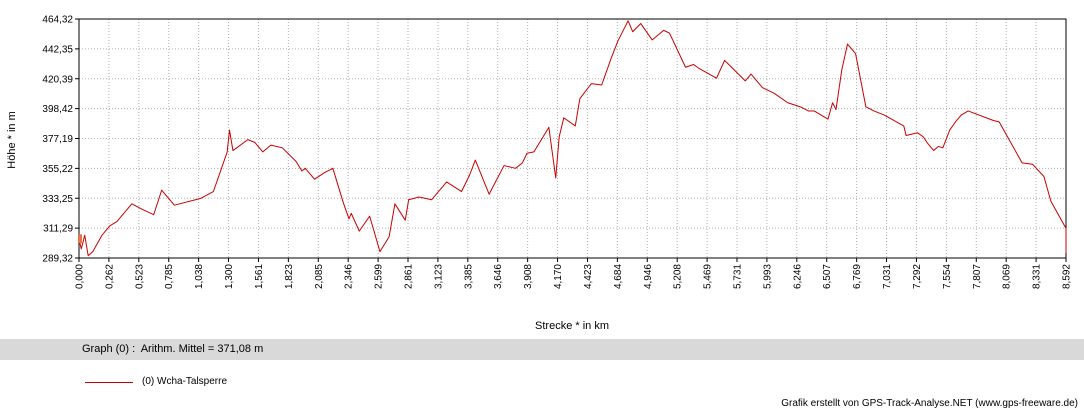  What do you see at coordinates (678, 276) in the screenshot?
I see `x-tick-label: 5,208` at bounding box center [678, 276].